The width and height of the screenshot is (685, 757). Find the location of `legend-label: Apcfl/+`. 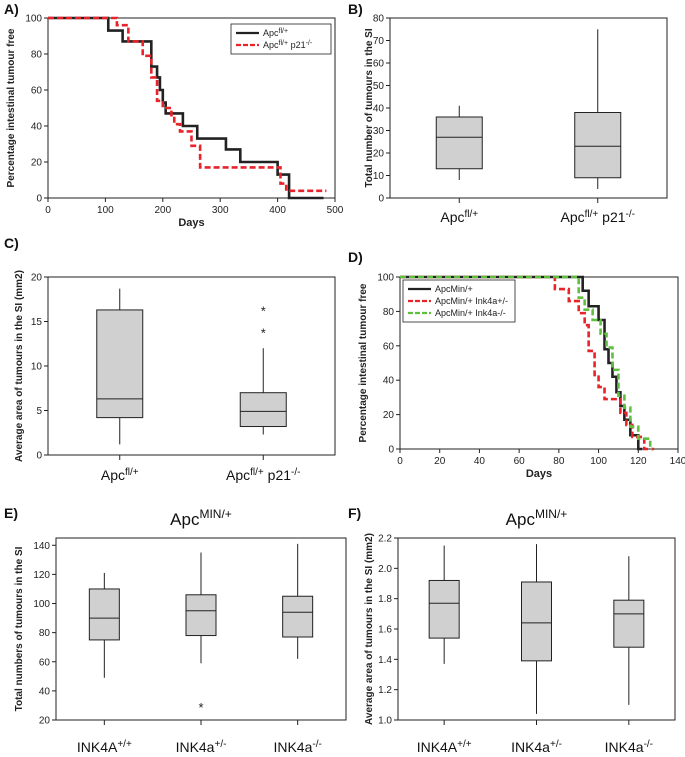

legend-label: Apcfl/+ is located at coordinates (275, 33).